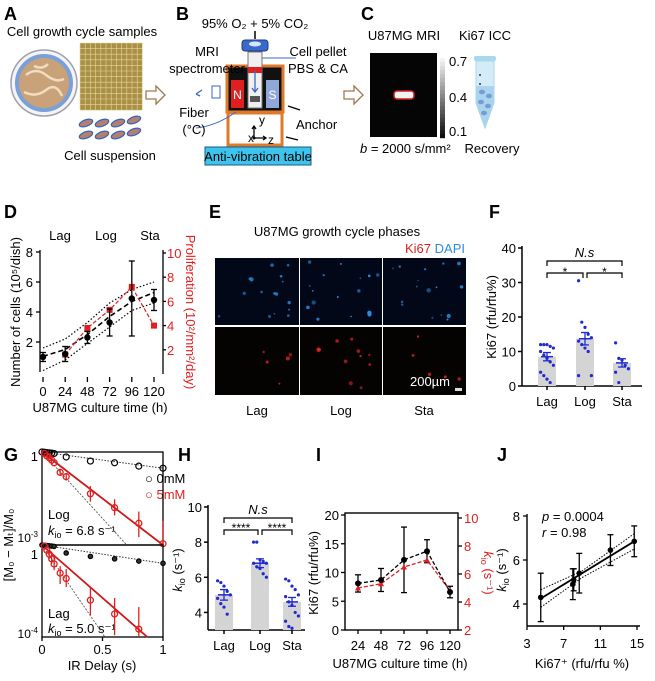  What do you see at coordinates (82, 531) in the screenshot?
I see `k-io-annotation: kio = 6.8 s⁻¹` at bounding box center [82, 531].